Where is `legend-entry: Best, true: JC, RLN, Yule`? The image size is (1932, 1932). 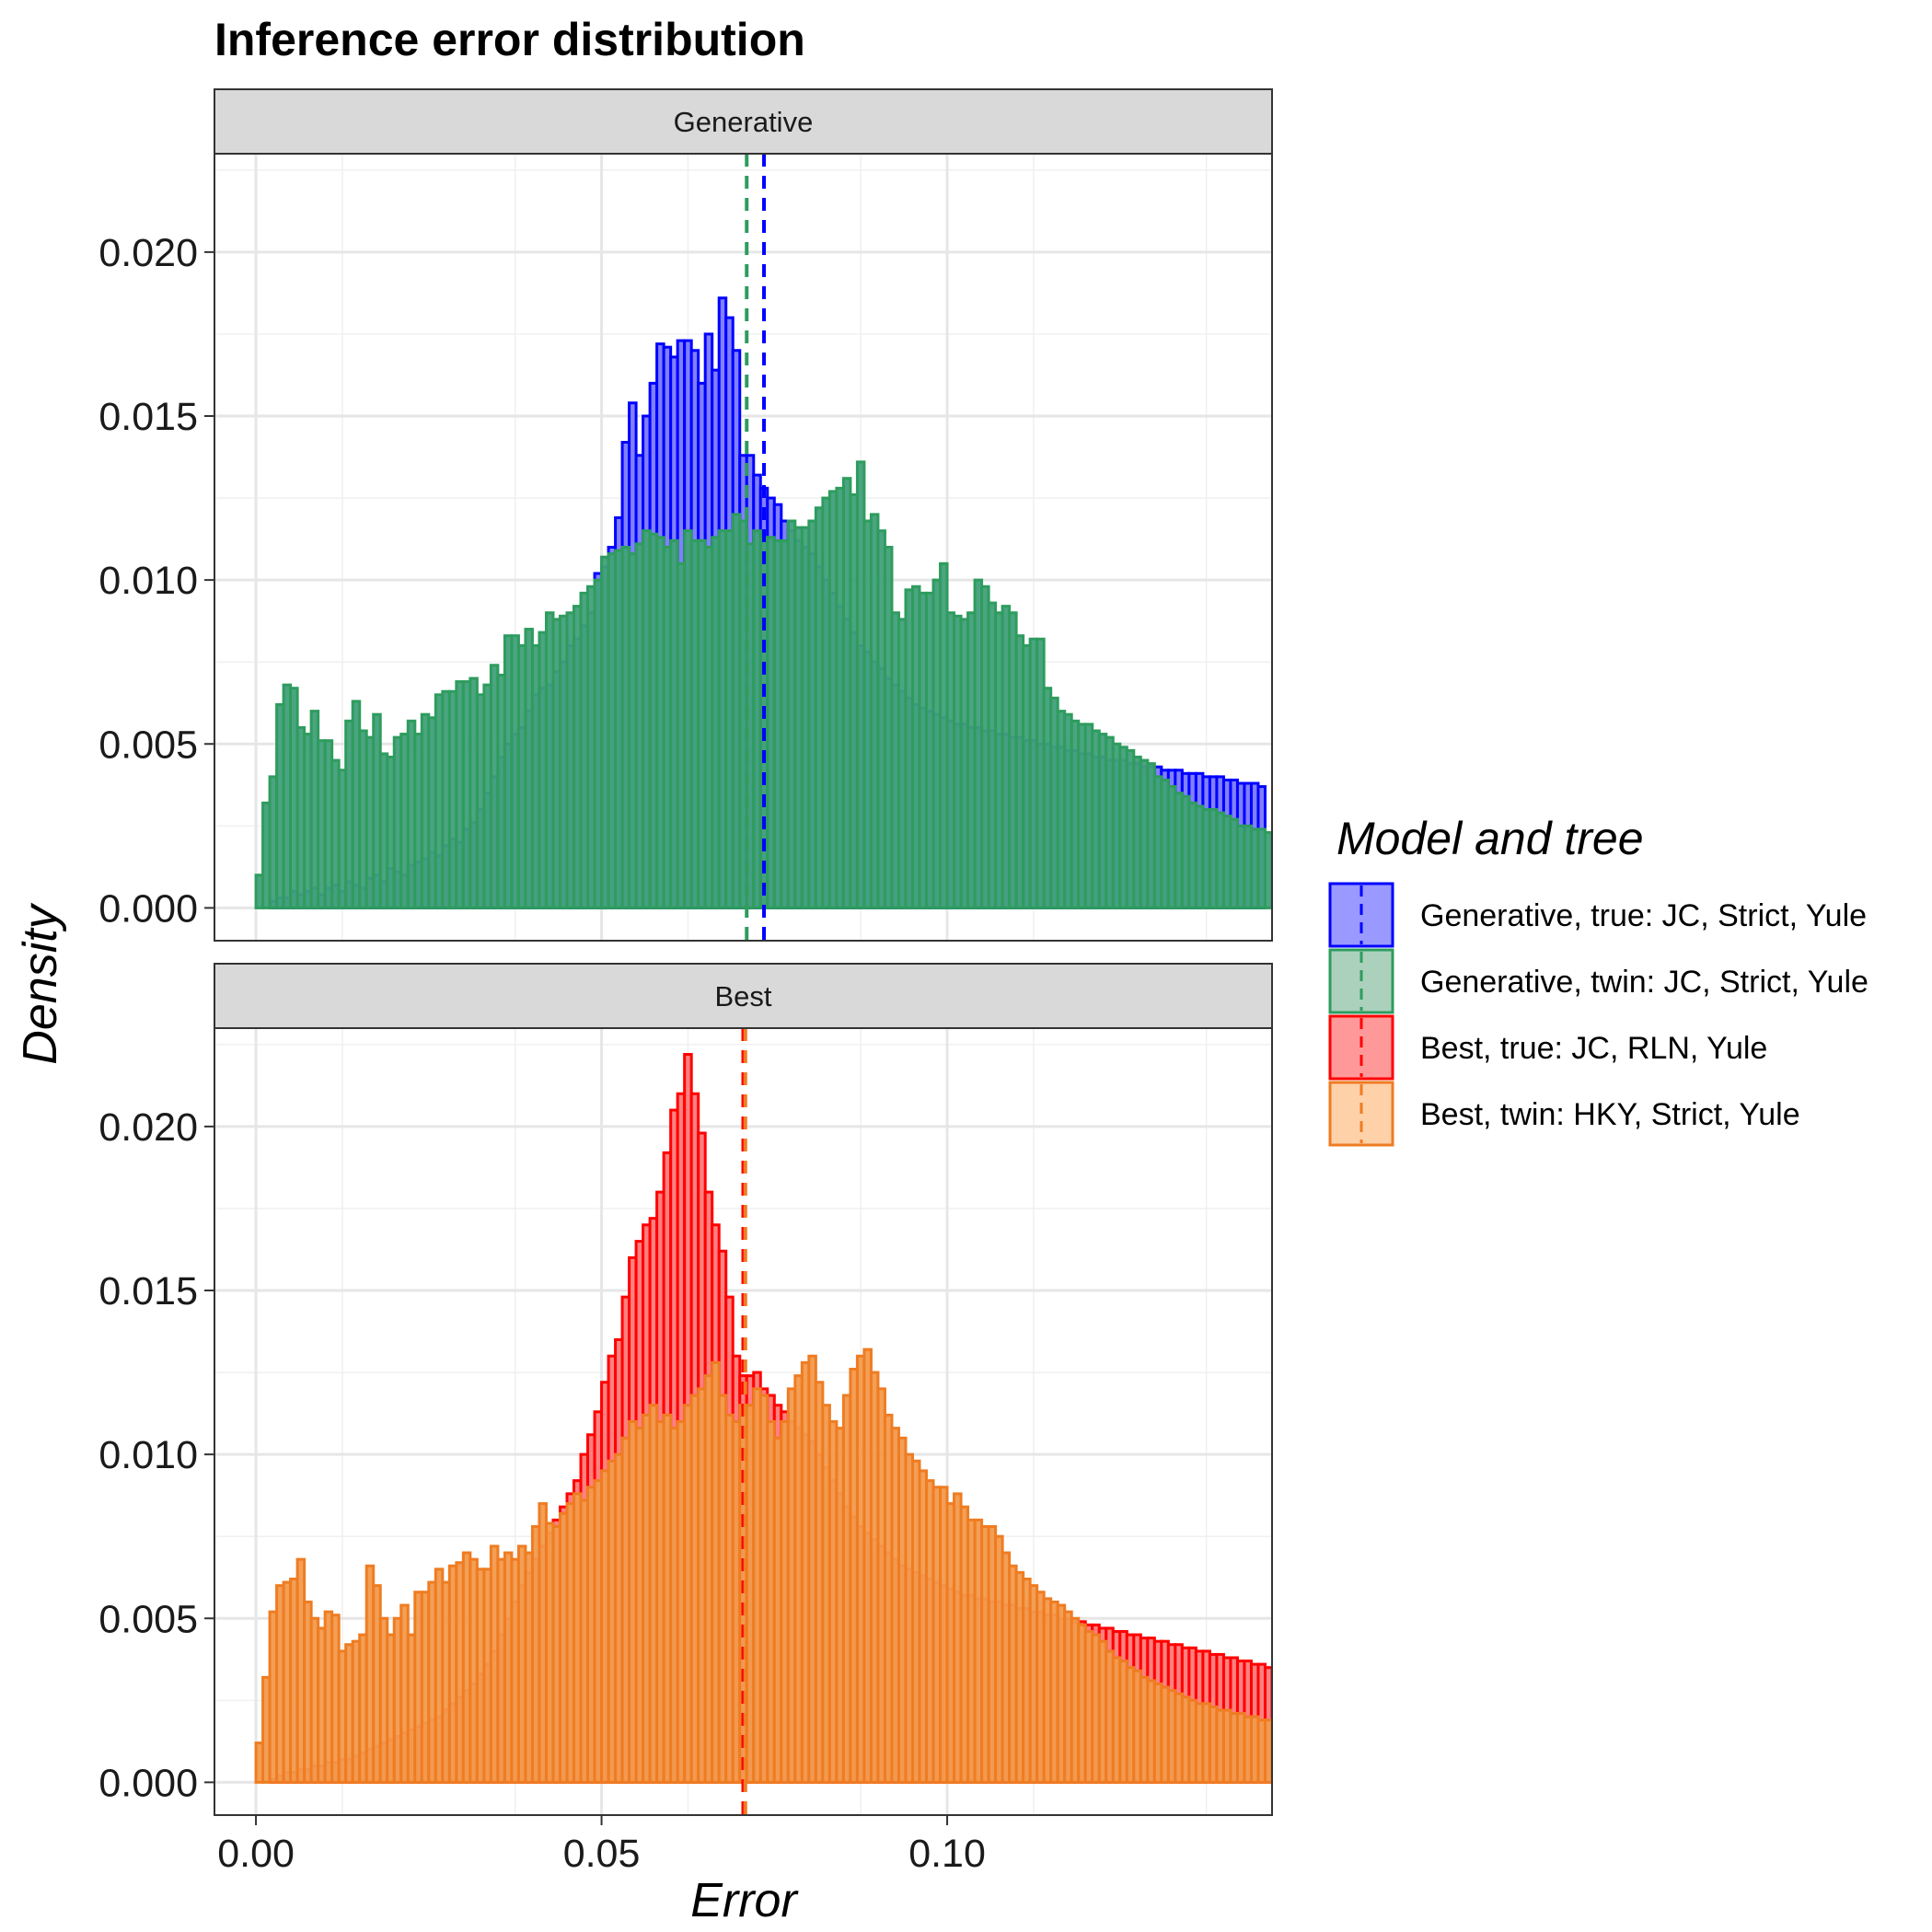 legend-entry: Best, true: JC, RLN, Yule is located at coordinates (1548, 1048).